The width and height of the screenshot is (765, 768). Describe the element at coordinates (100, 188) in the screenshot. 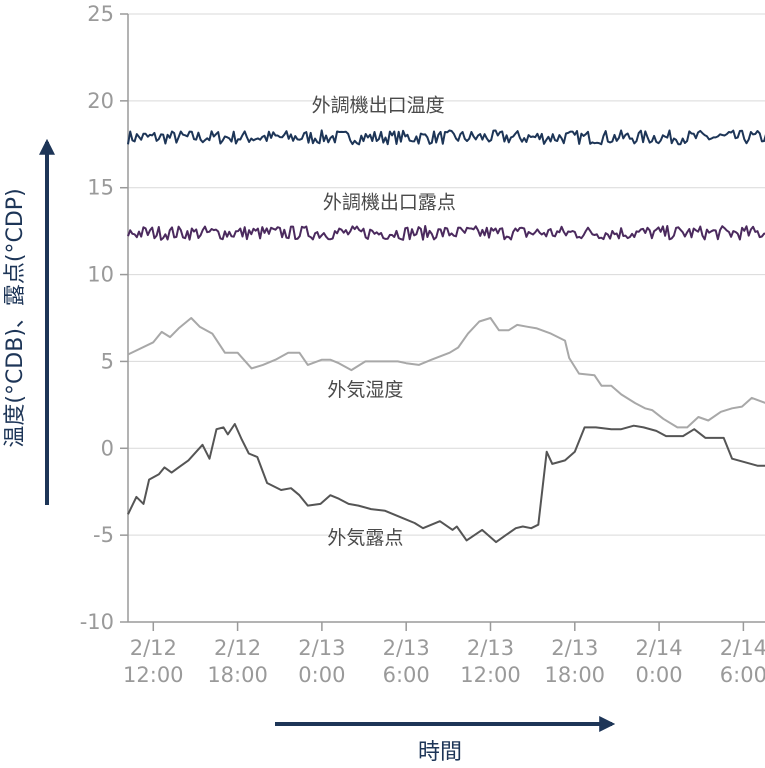

I see `y-tick-label: 15` at that location.